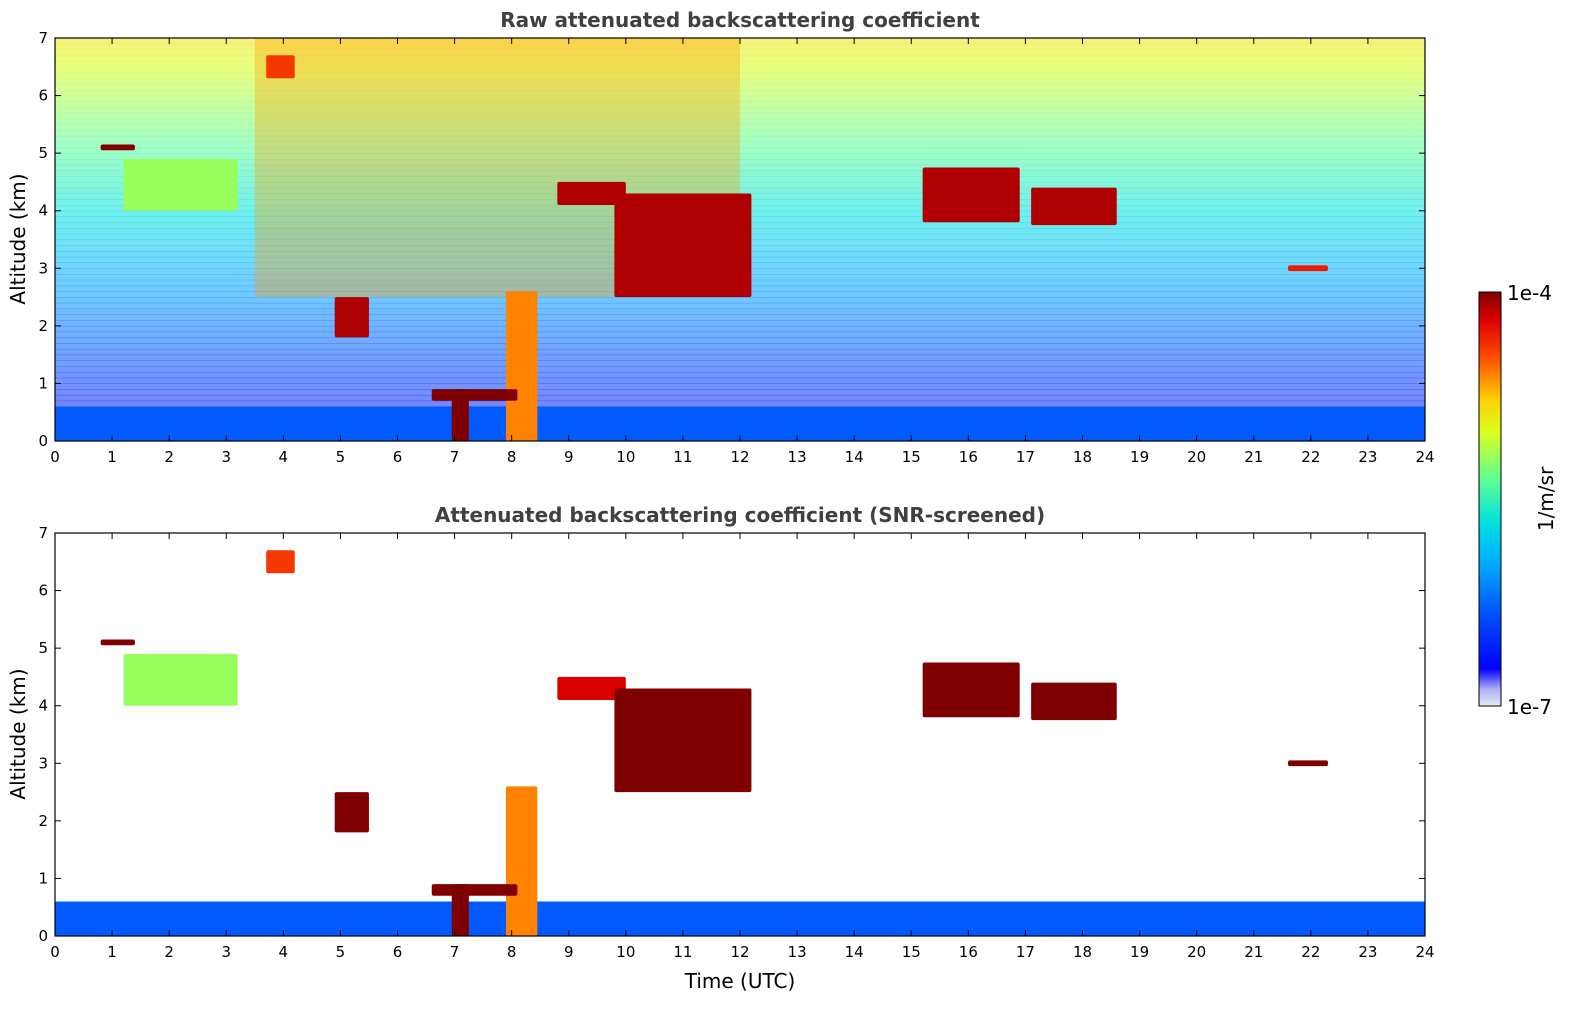 The image size is (1595, 1020). What do you see at coordinates (43, 441) in the screenshot?
I see `y-tick-label: 0` at bounding box center [43, 441].